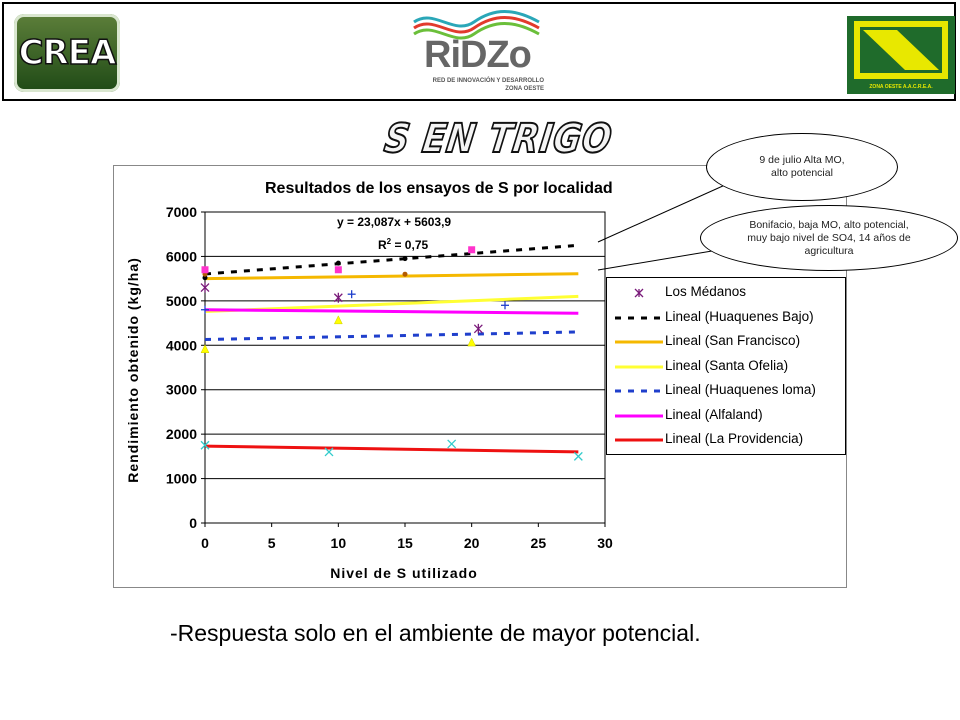 The width and height of the screenshot is (960, 720). Describe the element at coordinates (733, 340) in the screenshot. I see `legend-label: Lineal (San Francisco)` at that location.